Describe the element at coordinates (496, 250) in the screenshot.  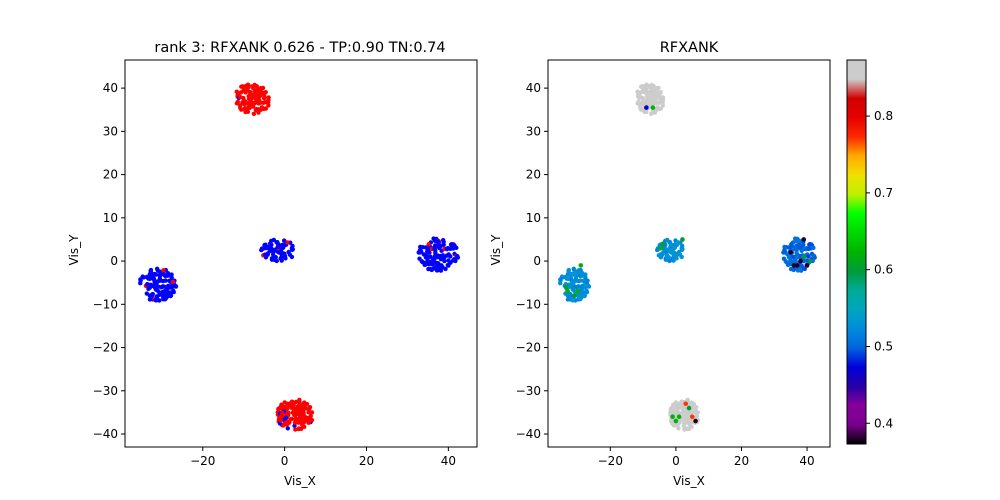
I see `right-y-axis-label: Vis_Y` at that location.